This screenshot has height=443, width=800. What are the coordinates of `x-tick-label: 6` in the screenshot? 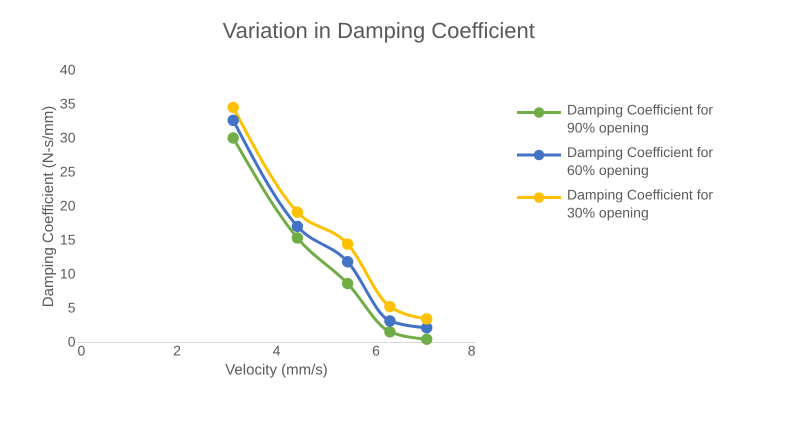 It's located at (376, 350).